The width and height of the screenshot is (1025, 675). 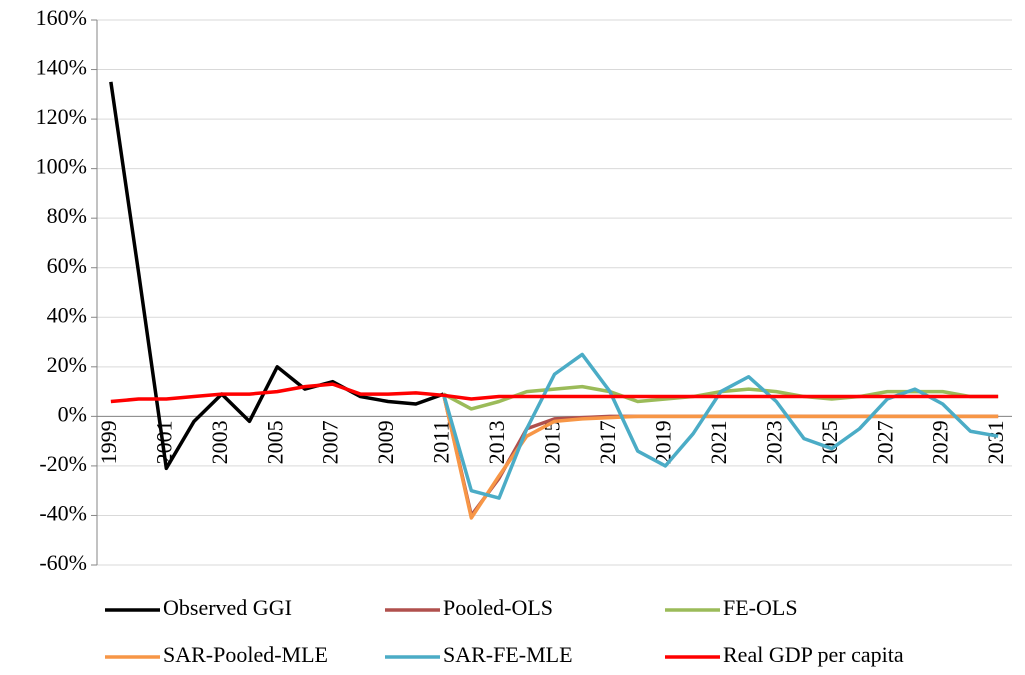 I want to click on y-tick-label: 80%, so click(x=67, y=215).